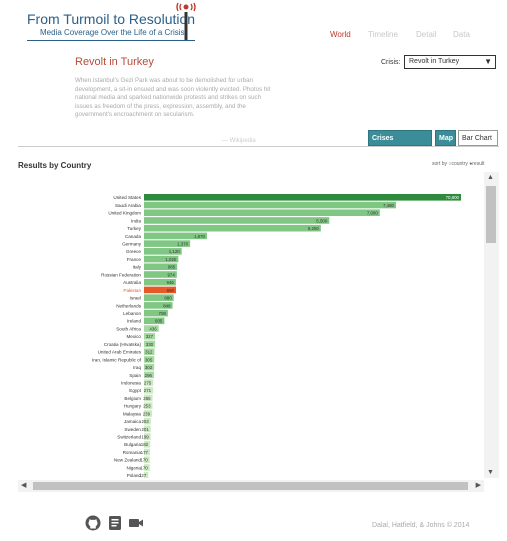 This screenshot has width=507, height=541. What do you see at coordinates (134, 475) in the screenshot?
I see `category-label: Poland` at bounding box center [134, 475].